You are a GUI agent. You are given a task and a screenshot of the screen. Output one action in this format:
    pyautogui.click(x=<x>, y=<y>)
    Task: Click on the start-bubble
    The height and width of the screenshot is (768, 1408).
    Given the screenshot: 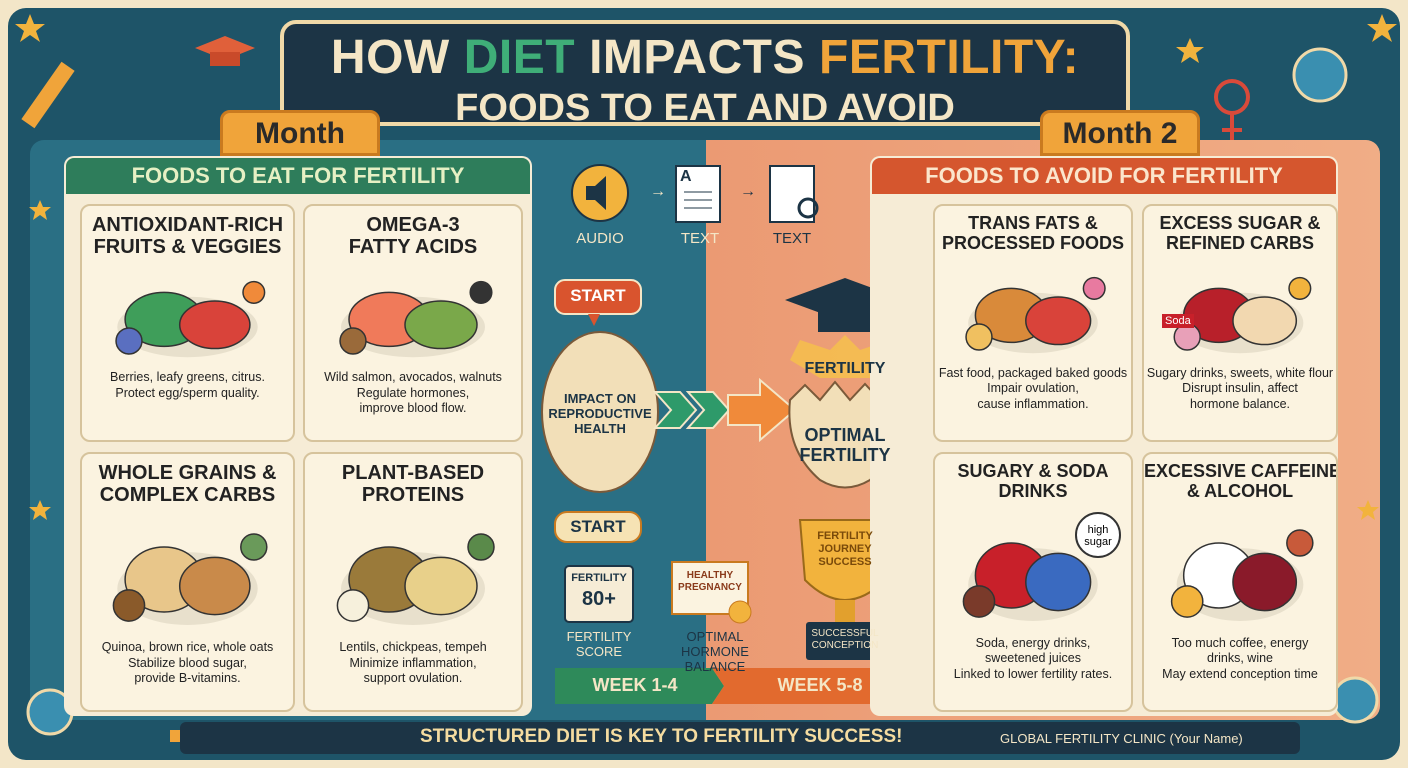 What is the action you would take?
    pyautogui.click(x=598, y=302)
    